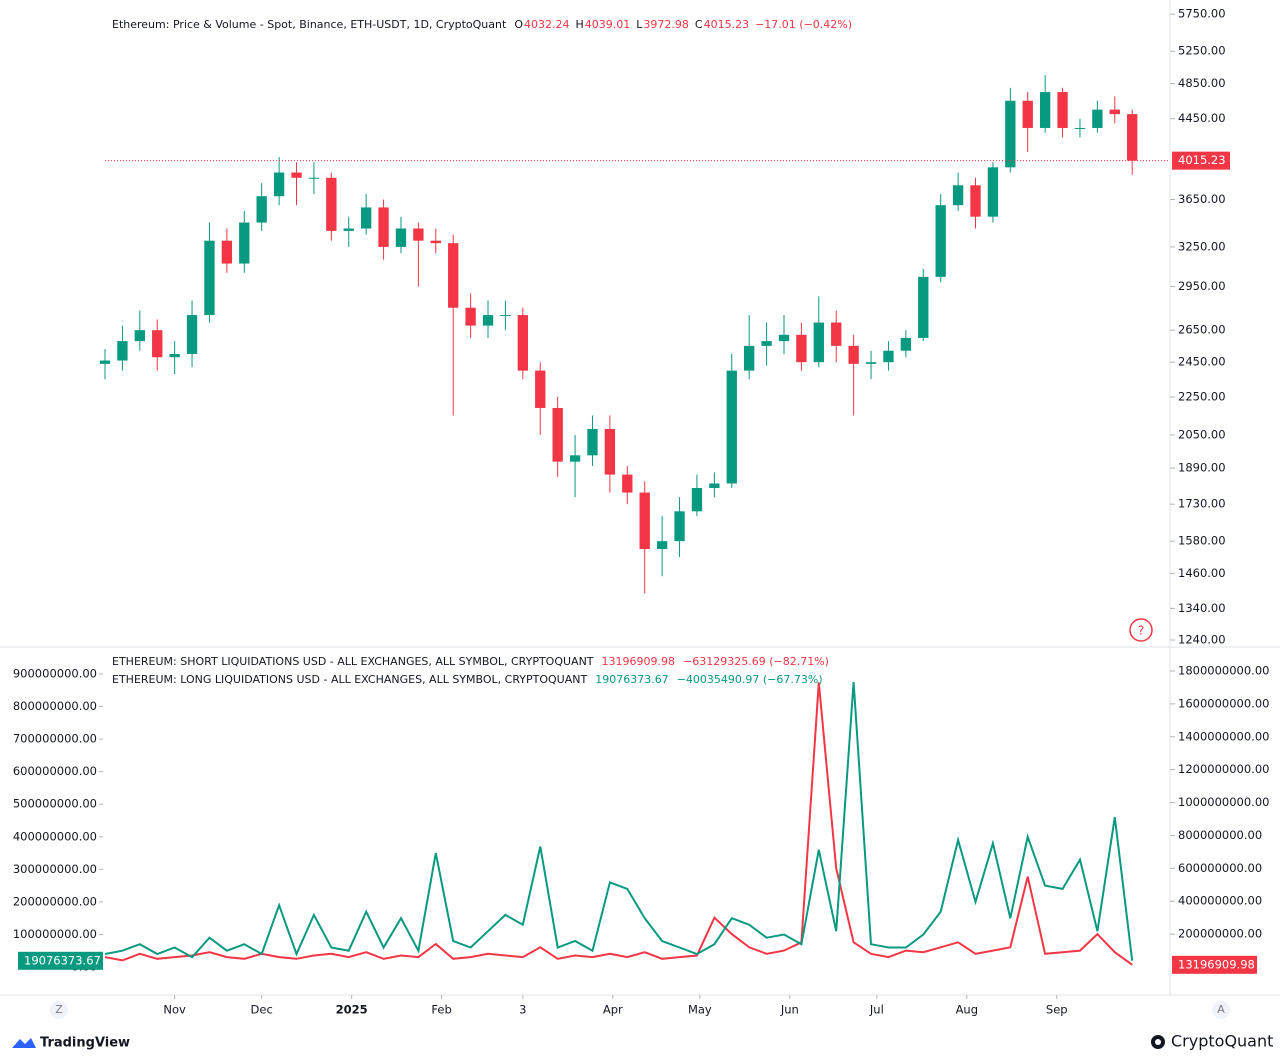 The image size is (1280, 1060). What do you see at coordinates (1202, 640) in the screenshot?
I see `y-tick-label: 1240.00` at bounding box center [1202, 640].